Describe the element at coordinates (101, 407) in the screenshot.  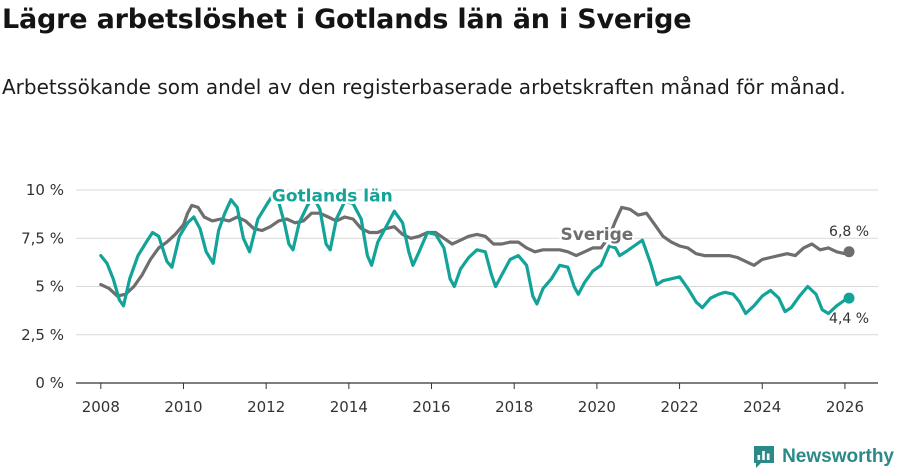
I see `x-tick-label: 2008` at that location.